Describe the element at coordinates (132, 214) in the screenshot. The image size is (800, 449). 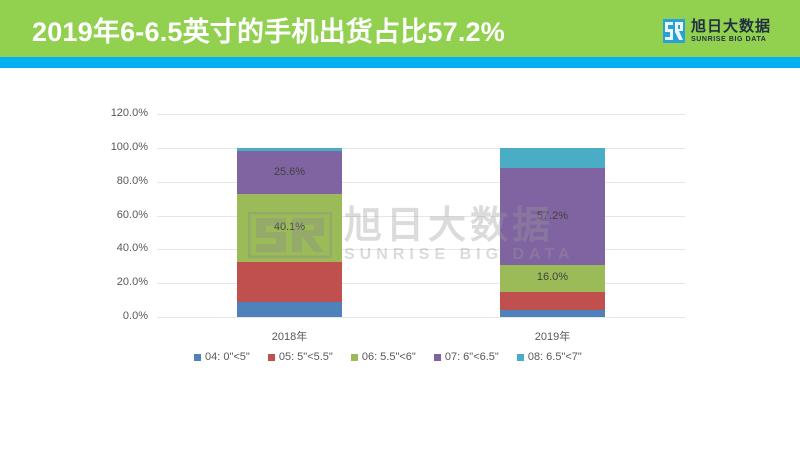
I see `y-tick-label: 60.0%` at that location.